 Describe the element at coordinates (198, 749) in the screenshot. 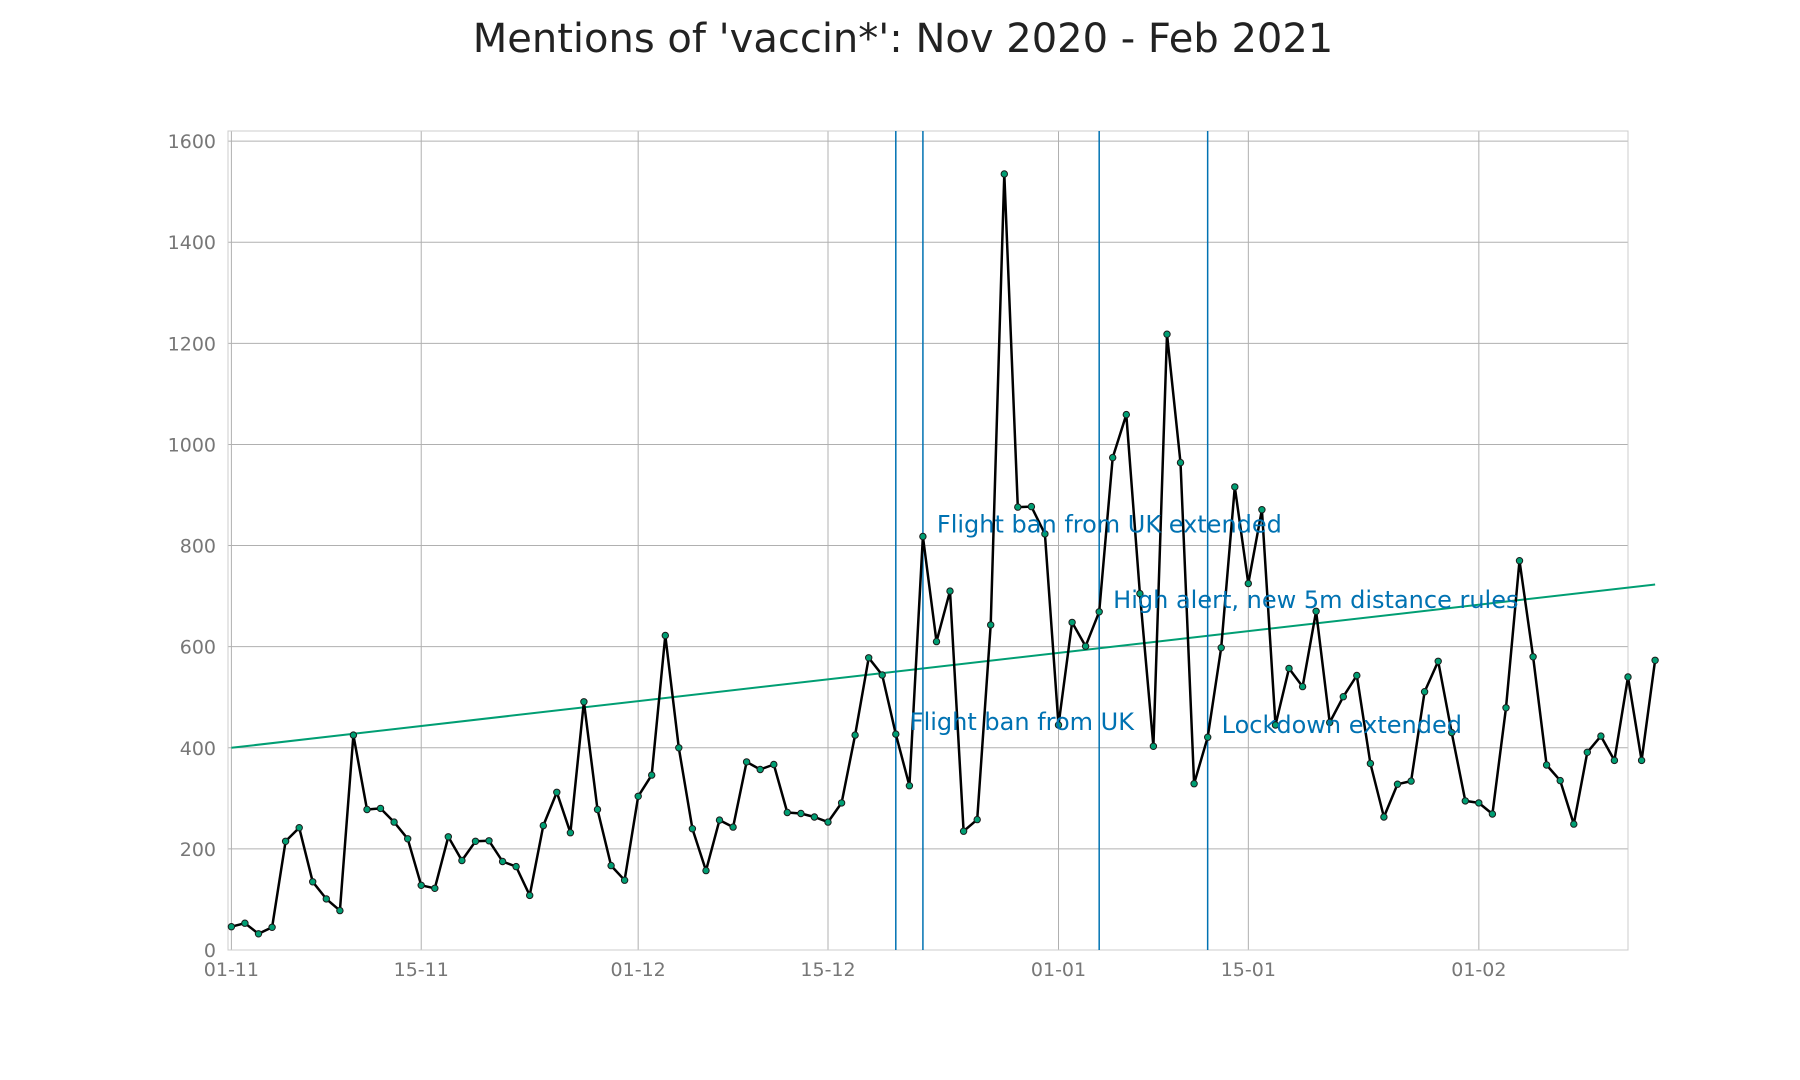

I see `y-tick-label: 400` at that location.